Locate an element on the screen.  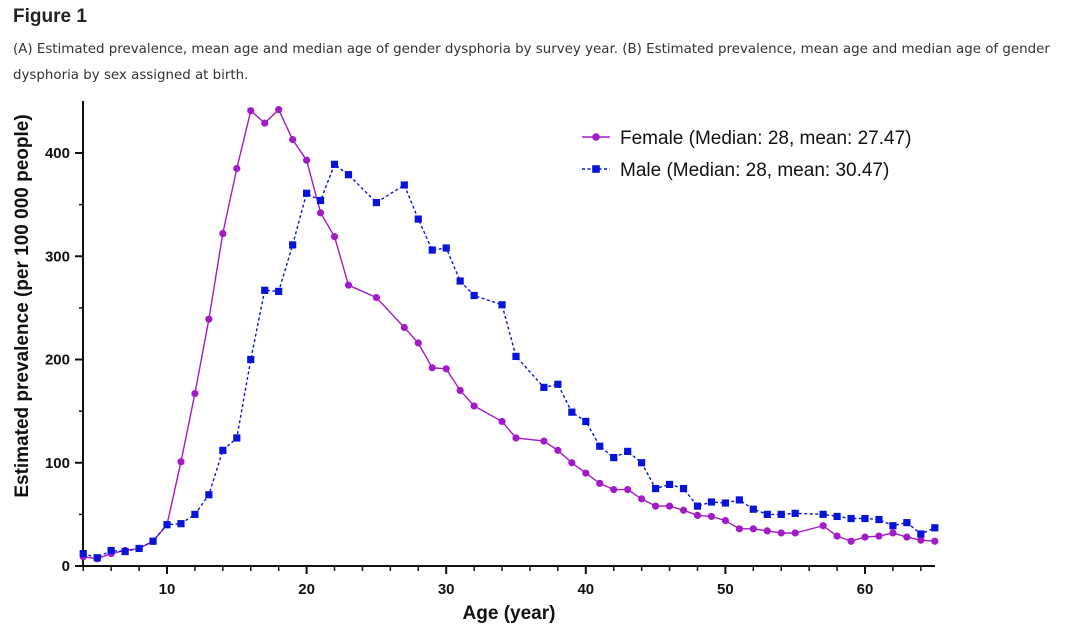
figure-heading: Figure 1 is located at coordinates (50, 16).